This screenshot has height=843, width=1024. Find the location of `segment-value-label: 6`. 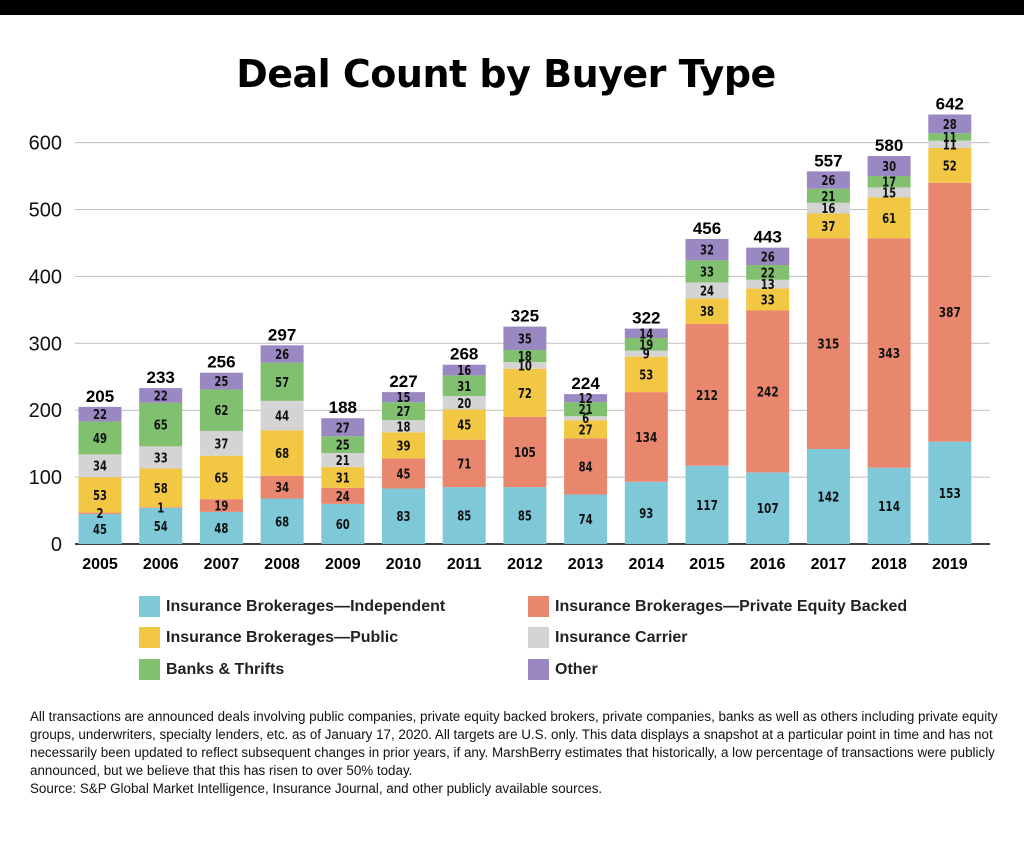

segment-value-label: 6 is located at coordinates (585, 419).